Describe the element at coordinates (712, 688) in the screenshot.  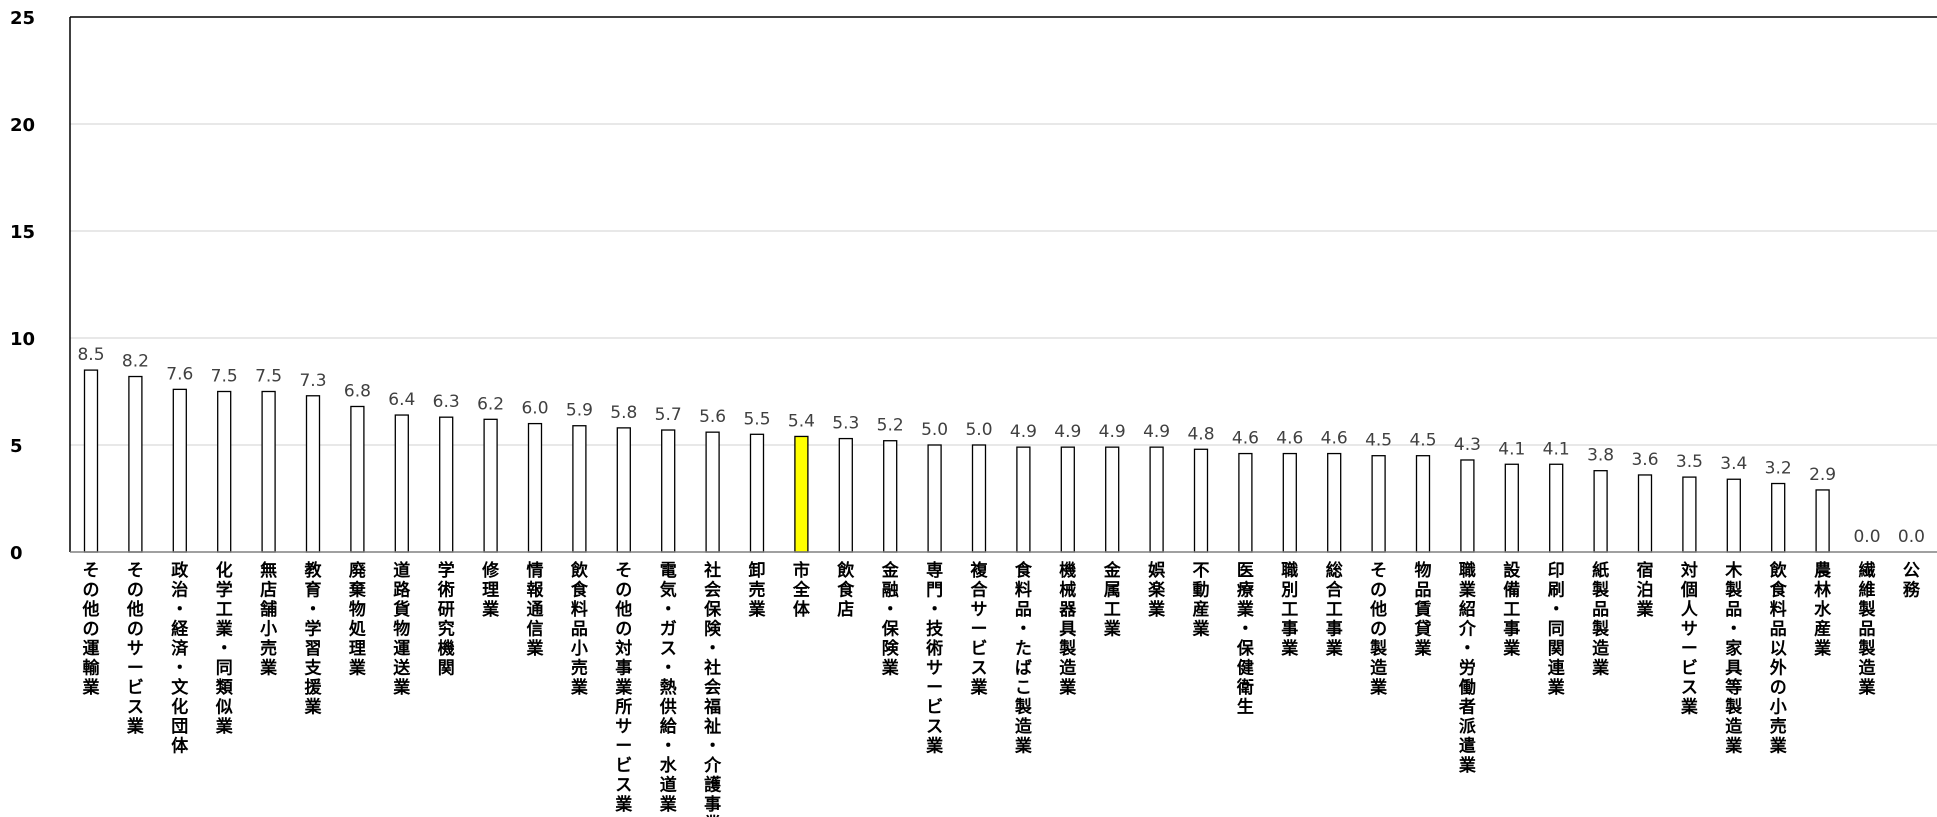
I see `category-label: 社会保険・社会福祉・介護事業` at that location.